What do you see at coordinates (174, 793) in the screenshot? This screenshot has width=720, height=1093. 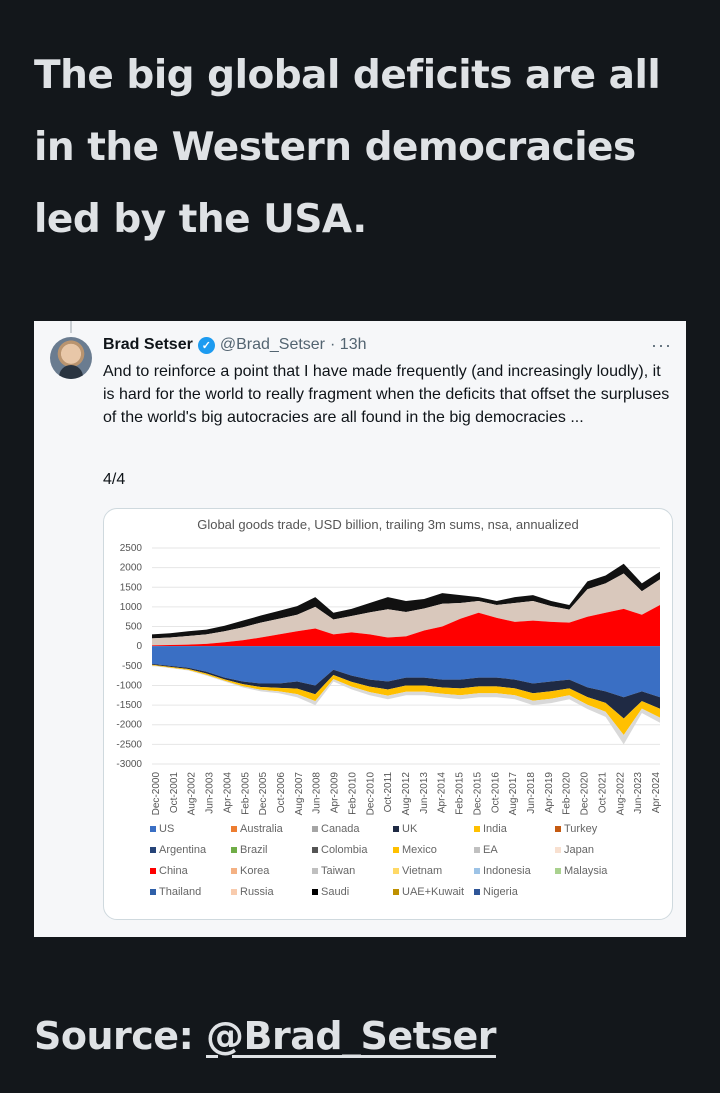 I see `x-tick-label: Oct-2001` at bounding box center [174, 793].